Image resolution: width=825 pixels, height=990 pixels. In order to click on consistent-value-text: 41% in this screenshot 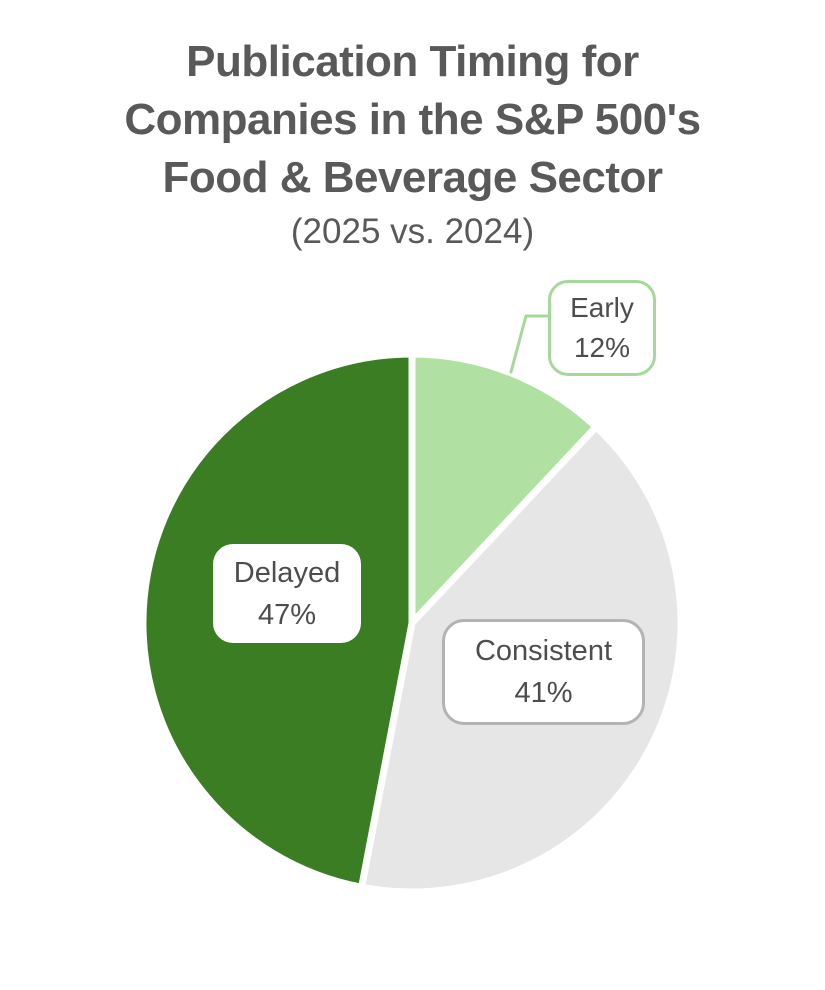, I will do `click(543, 693)`.